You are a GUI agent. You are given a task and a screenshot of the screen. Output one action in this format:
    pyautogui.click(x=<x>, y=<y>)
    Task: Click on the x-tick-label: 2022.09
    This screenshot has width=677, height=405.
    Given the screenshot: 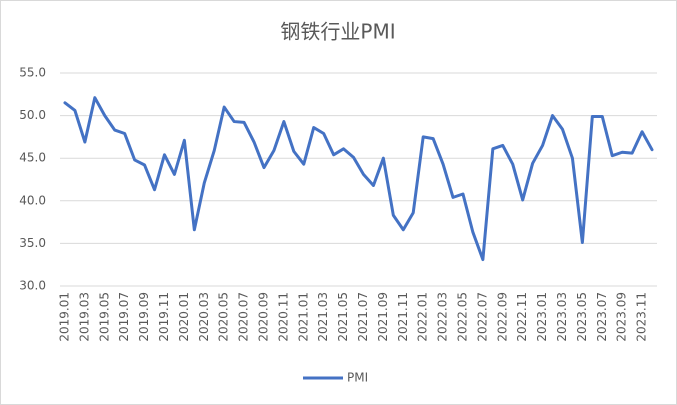 What is the action you would take?
    pyautogui.click(x=502, y=317)
    